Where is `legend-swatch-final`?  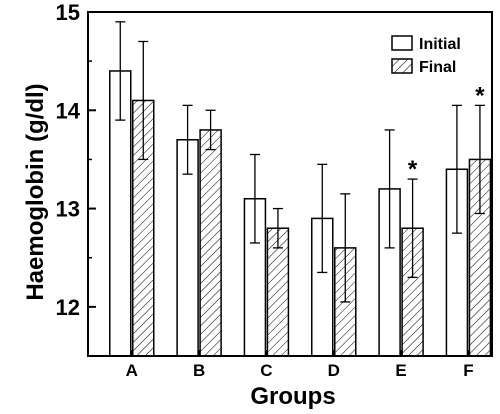 legend-swatch-final is located at coordinates (402, 66).